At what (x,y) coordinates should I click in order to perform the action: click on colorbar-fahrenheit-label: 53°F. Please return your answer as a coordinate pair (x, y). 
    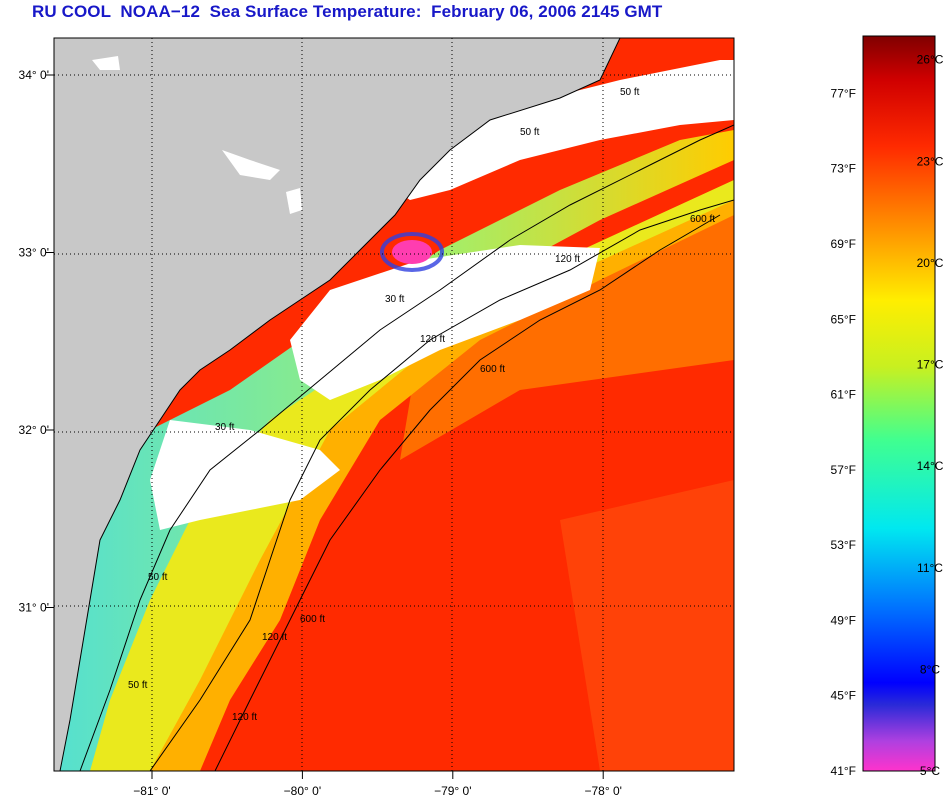
    Looking at the image, I should click on (843, 545).